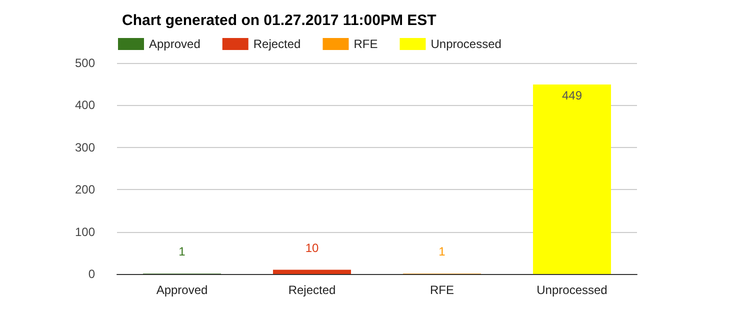 The image size is (750, 333). Describe the element at coordinates (442, 290) in the screenshot. I see `x-tick-label: RFE` at that location.